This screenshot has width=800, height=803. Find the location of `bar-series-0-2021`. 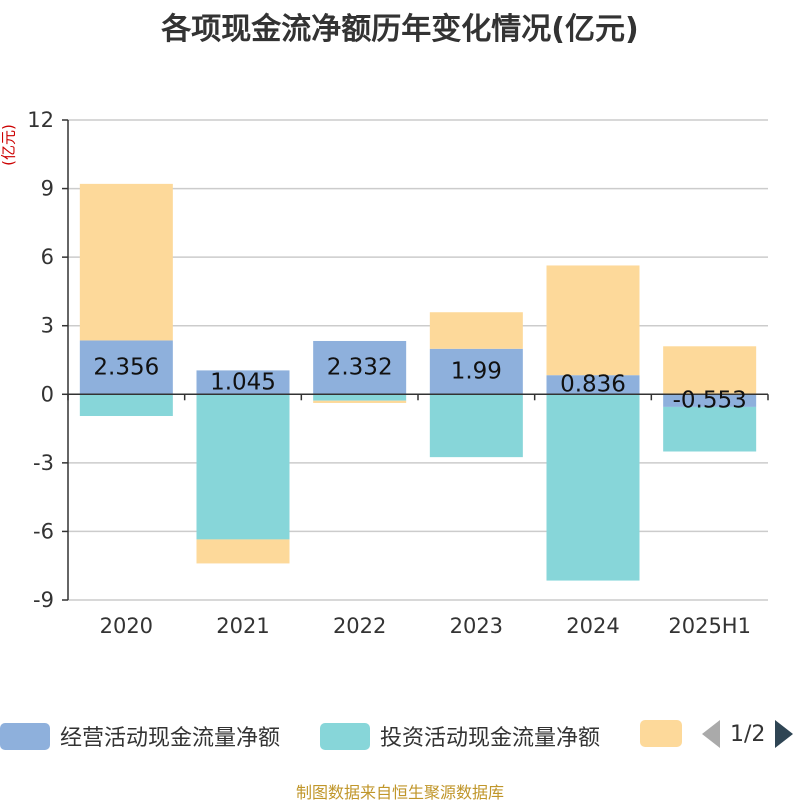

bar-series-0-2021 is located at coordinates (243, 382).